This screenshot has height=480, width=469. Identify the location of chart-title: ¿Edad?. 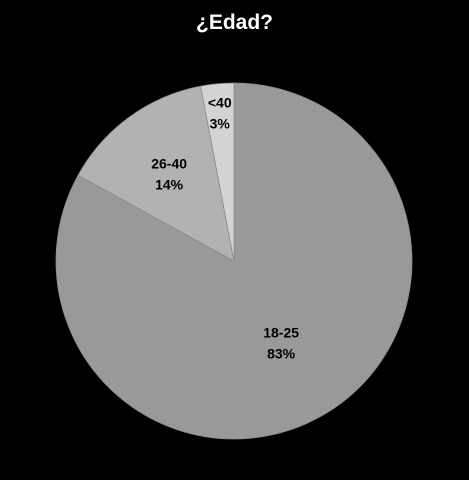
(234, 22).